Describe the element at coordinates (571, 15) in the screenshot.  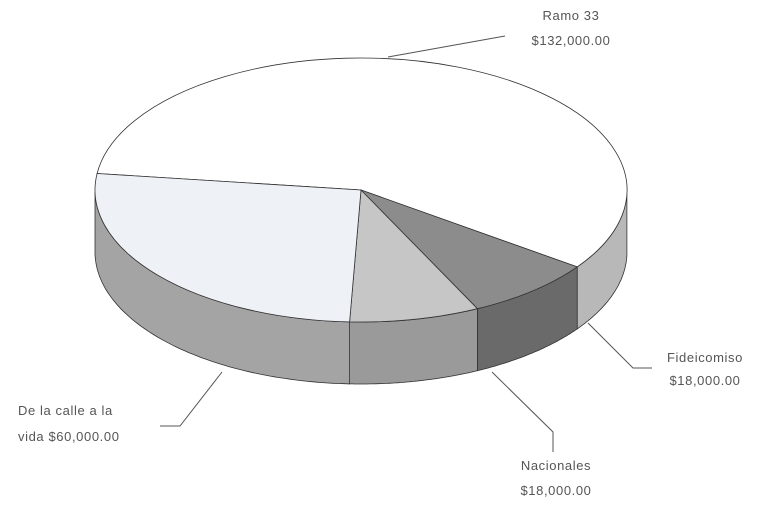
I see `label-ramo33-name: Ramo 33` at that location.